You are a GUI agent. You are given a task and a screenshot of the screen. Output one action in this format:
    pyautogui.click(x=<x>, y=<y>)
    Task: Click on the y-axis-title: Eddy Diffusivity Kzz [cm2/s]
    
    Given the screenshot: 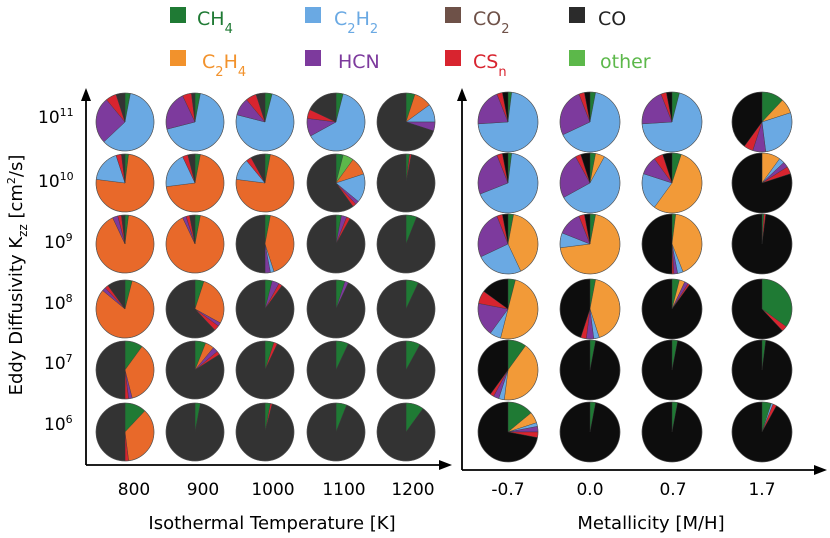 What is the action you would take?
    pyautogui.click(x=17, y=275)
    